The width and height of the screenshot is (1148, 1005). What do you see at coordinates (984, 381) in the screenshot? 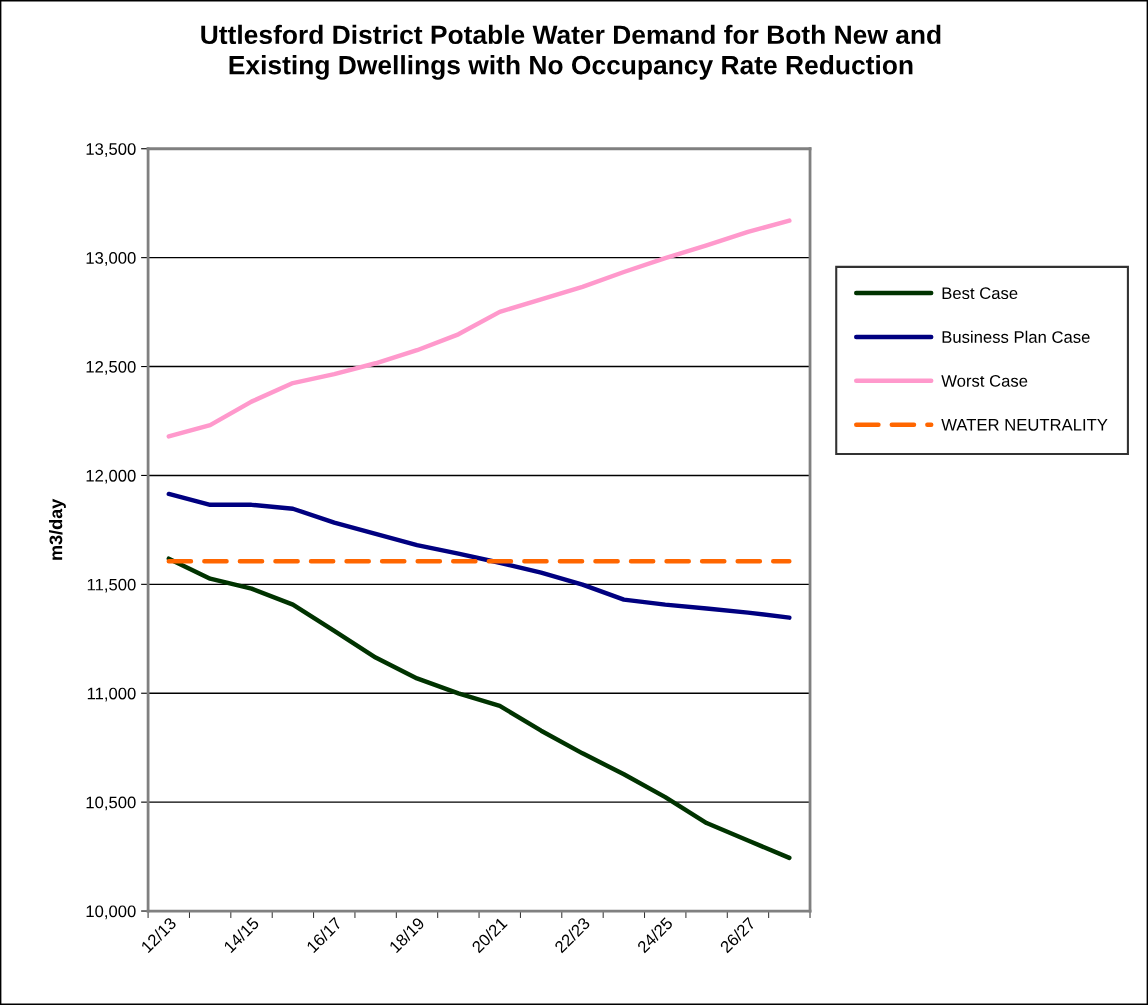
I see `legend-label: Worst Case` at bounding box center [984, 381].